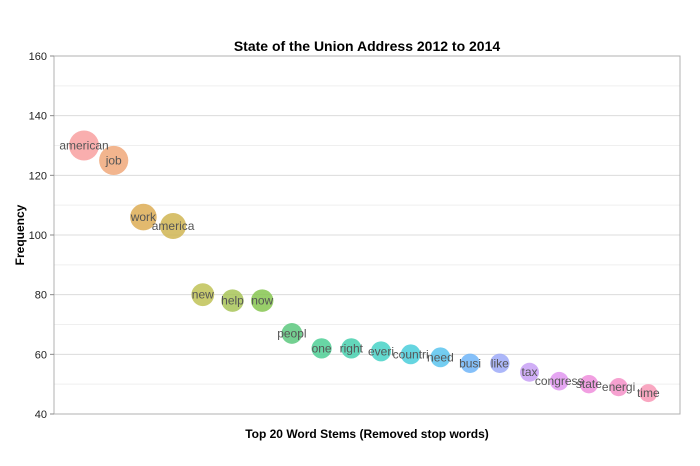 The width and height of the screenshot is (700, 466). I want to click on data-point-like, so click(500, 363).